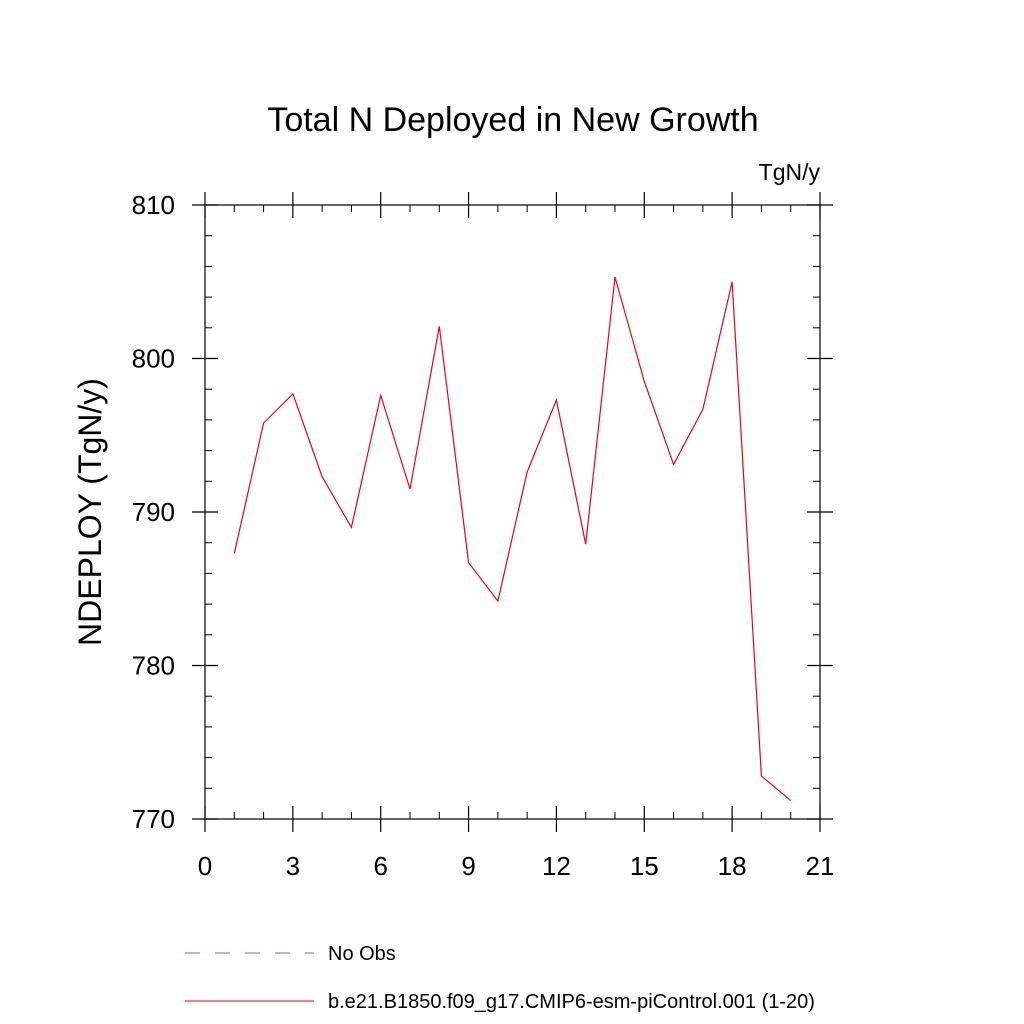 This screenshot has height=1024, width=1024. Describe the element at coordinates (380, 866) in the screenshot. I see `x-tick-label: 6` at that location.